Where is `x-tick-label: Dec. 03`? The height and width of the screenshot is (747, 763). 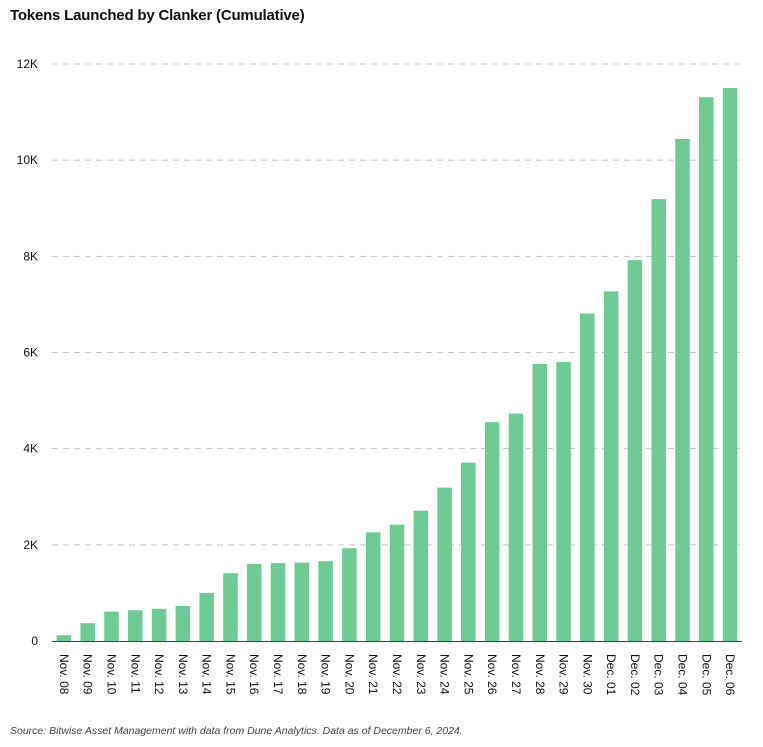
x-tick-label: Dec. 03 is located at coordinates (659, 675).